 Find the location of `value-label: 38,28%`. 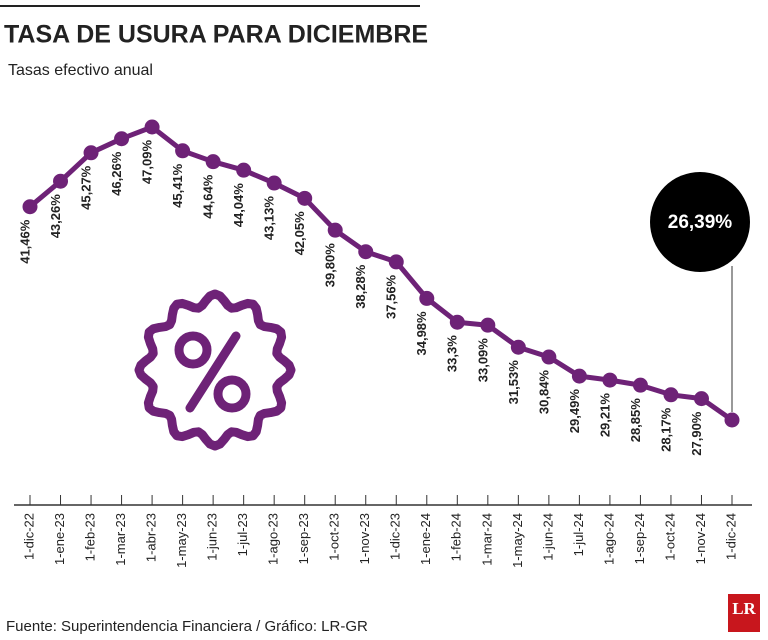

value-label: 38,28% is located at coordinates (360, 286).